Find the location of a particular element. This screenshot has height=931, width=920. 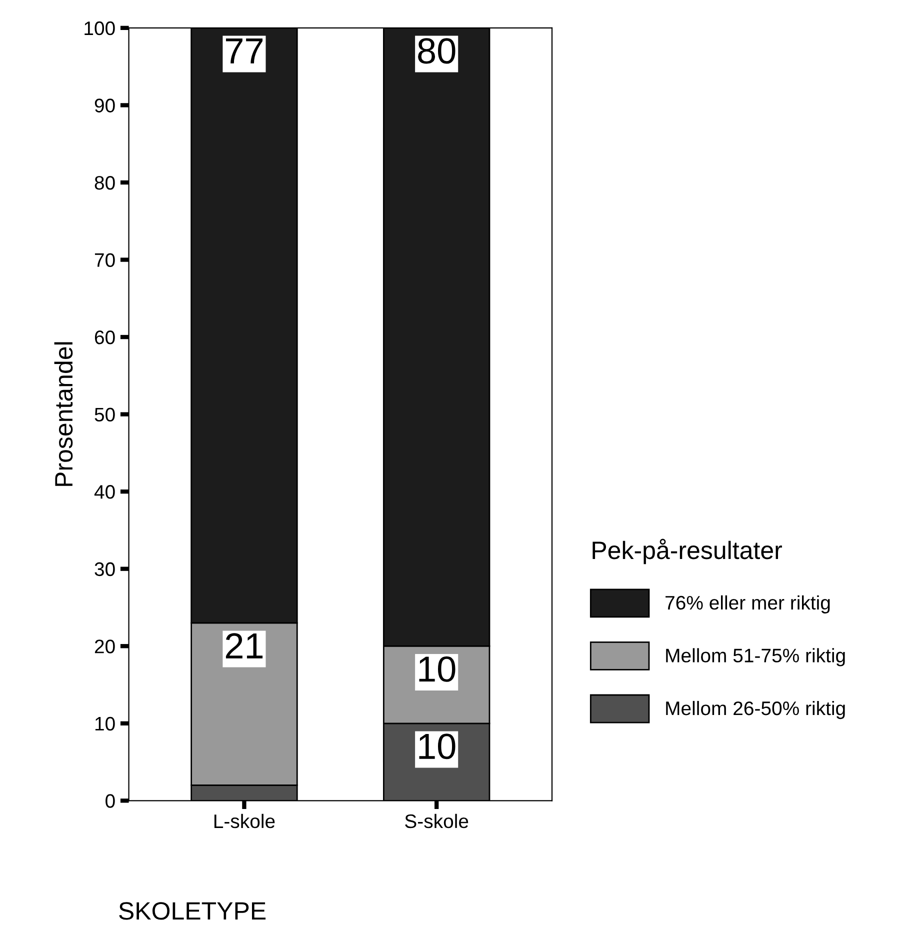

x-axis-title: SKOLETYPE is located at coordinates (192, 911).